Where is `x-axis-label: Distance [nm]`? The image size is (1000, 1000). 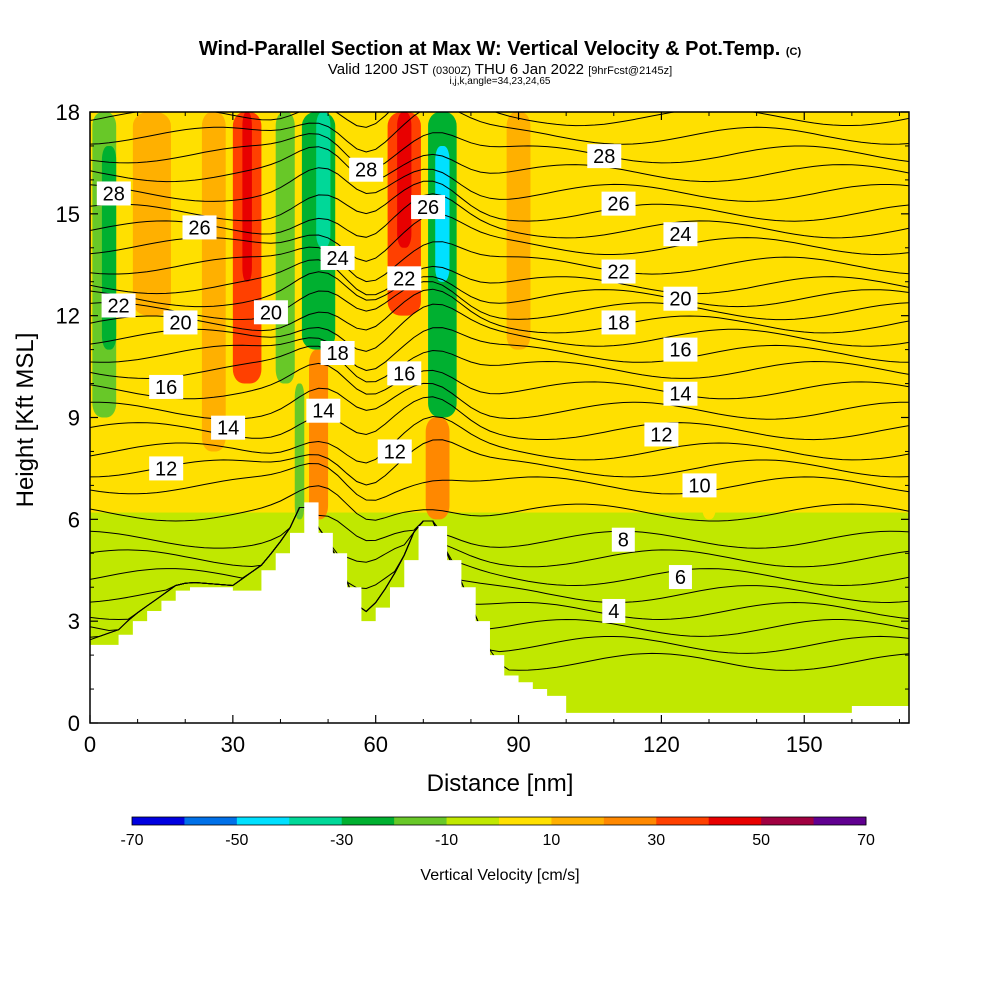
x-axis-label: Distance [nm] is located at coordinates (500, 783).